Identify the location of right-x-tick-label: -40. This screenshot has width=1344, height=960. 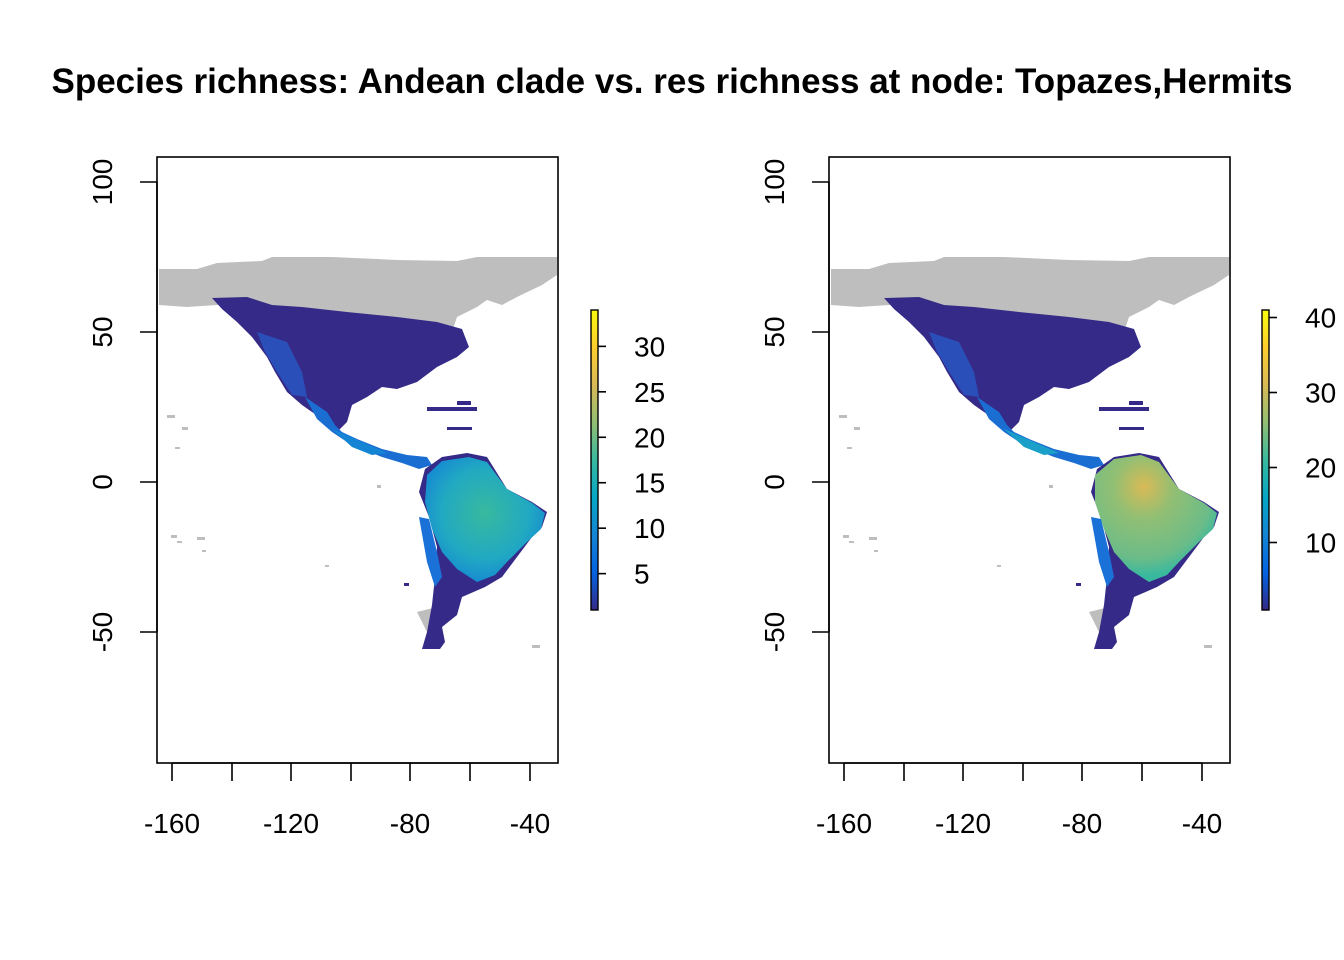
(1202, 823).